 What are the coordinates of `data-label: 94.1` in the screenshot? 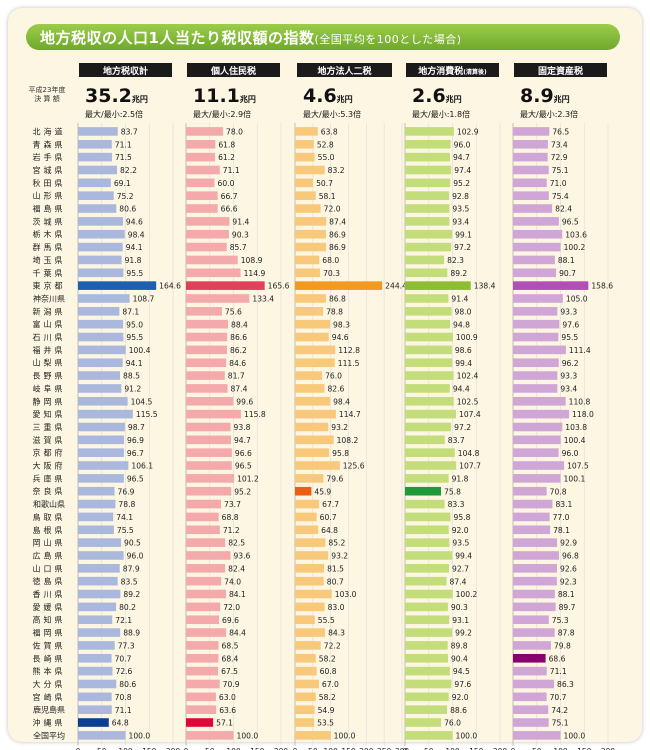 It's located at (134, 247).